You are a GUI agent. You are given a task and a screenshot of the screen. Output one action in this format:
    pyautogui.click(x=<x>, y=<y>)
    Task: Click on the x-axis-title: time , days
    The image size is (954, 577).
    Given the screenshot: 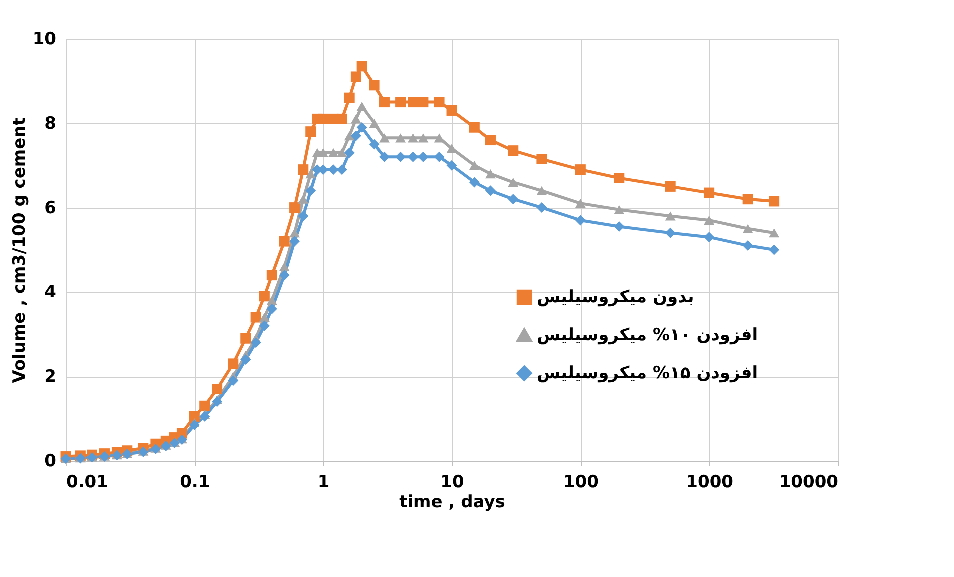 What is the action you would take?
    pyautogui.click(x=453, y=502)
    